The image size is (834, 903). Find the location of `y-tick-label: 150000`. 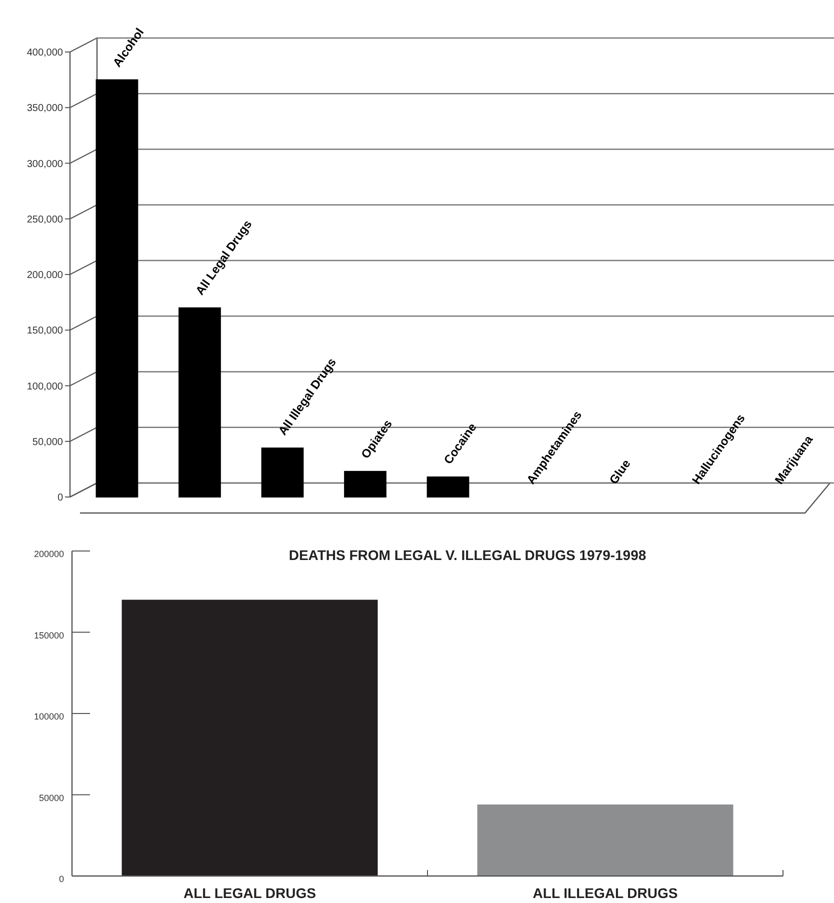

y-tick-label: 150000 is located at coordinates (49, 635).